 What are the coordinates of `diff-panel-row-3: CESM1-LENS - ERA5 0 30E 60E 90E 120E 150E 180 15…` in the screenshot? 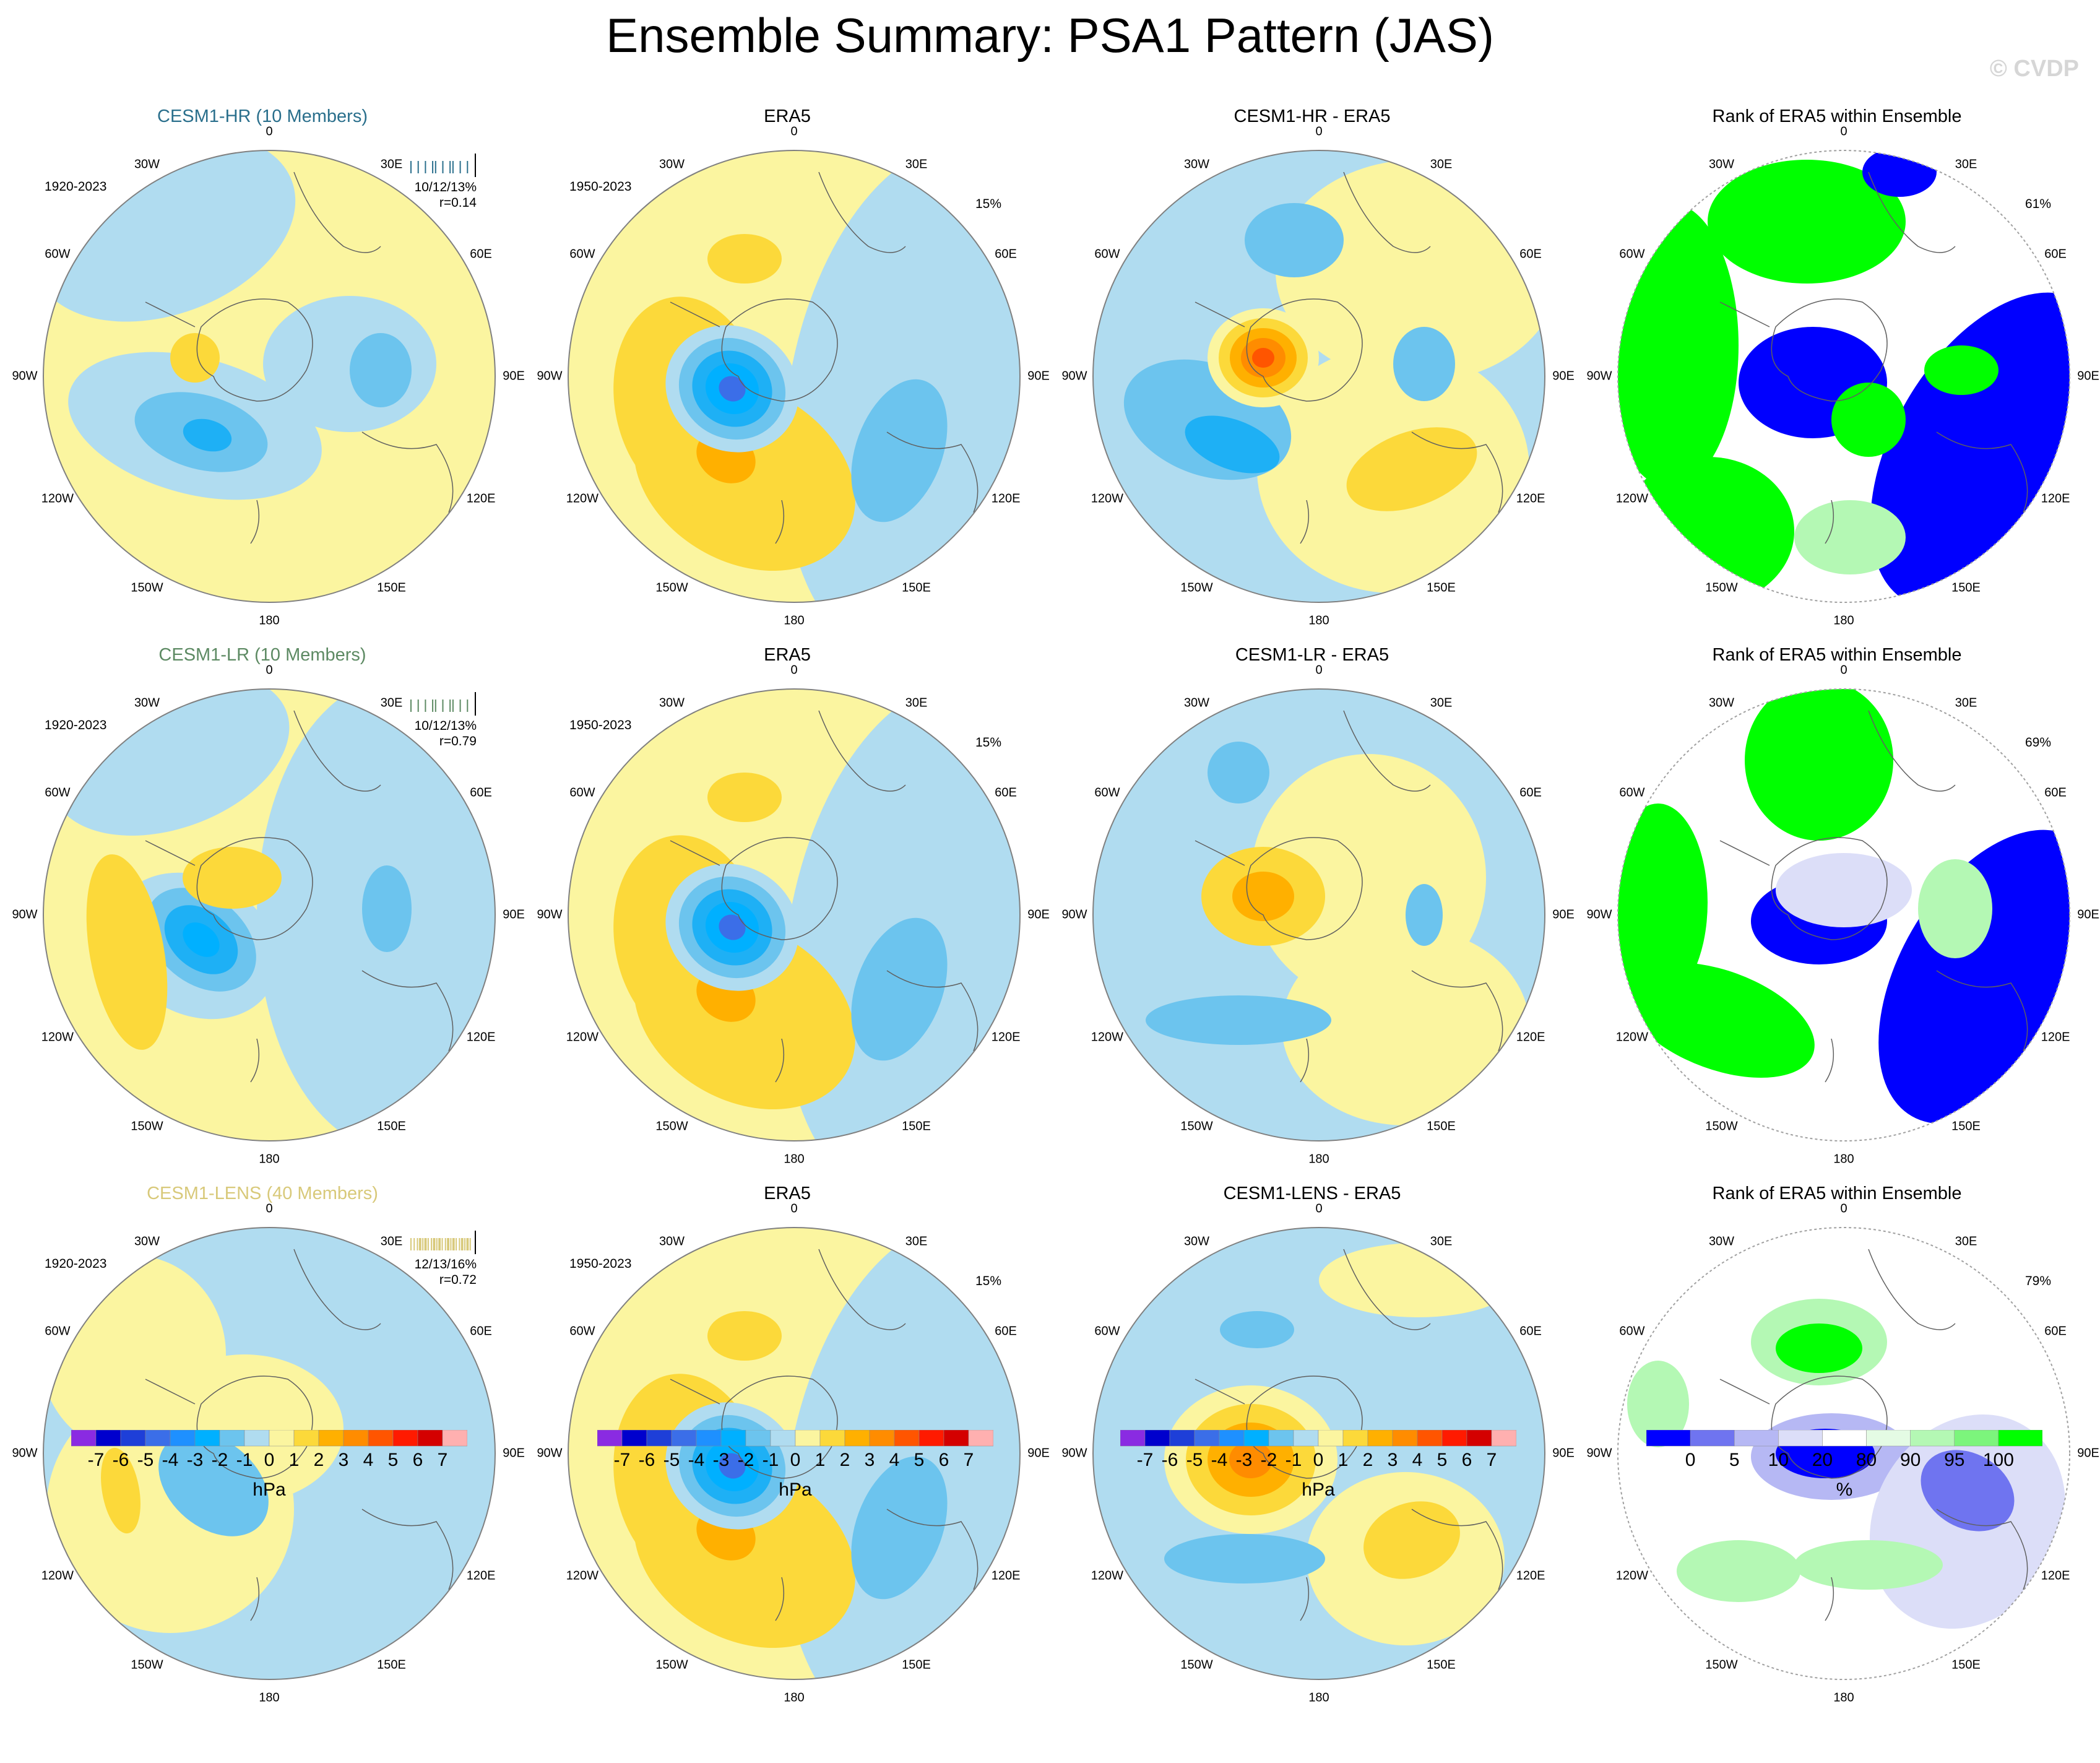 It's located at (1312, 1439).